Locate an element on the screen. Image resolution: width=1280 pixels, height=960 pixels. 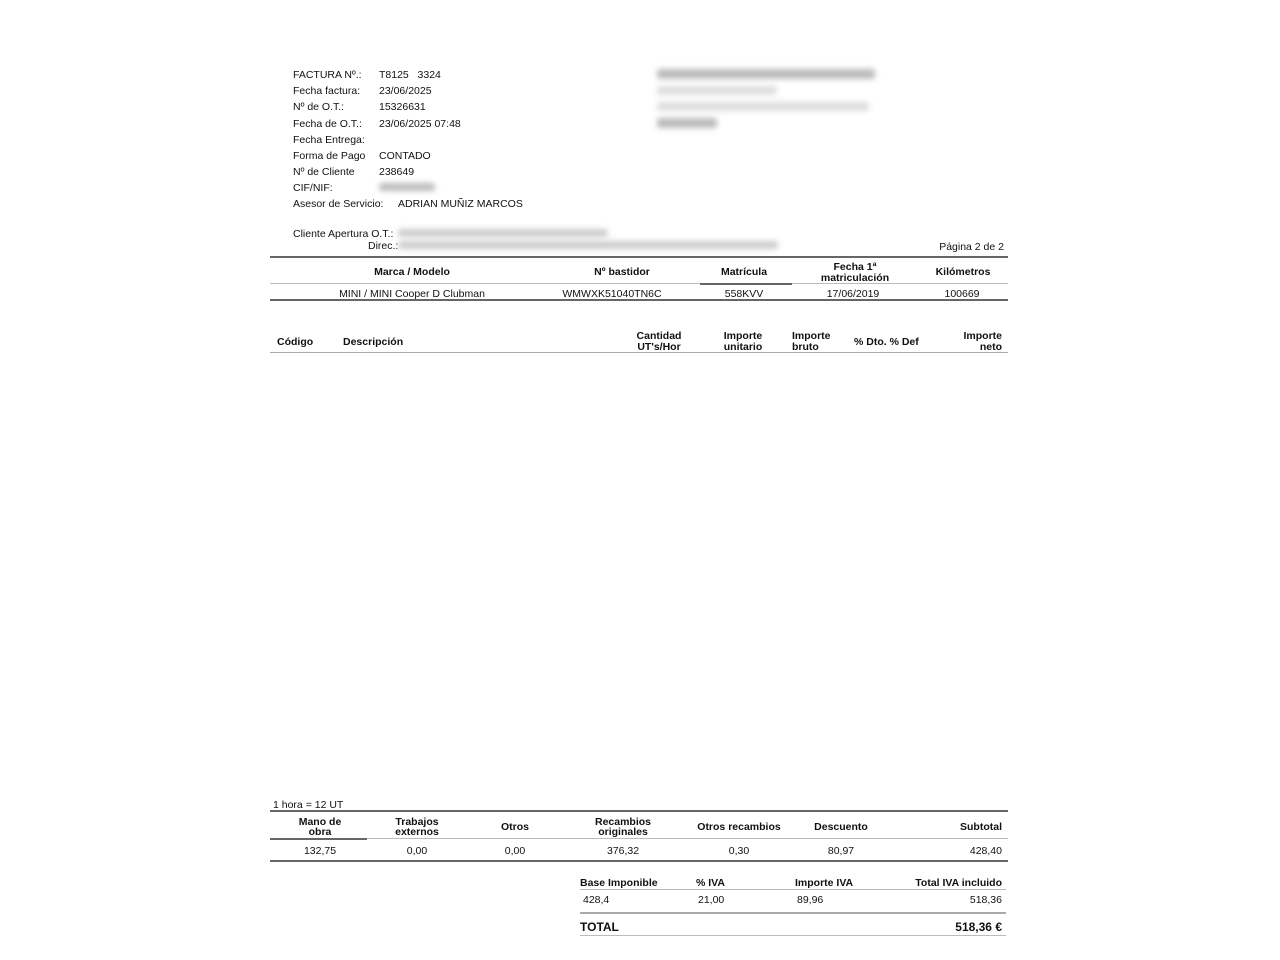
col-header: UT's/Hor is located at coordinates (659, 347).